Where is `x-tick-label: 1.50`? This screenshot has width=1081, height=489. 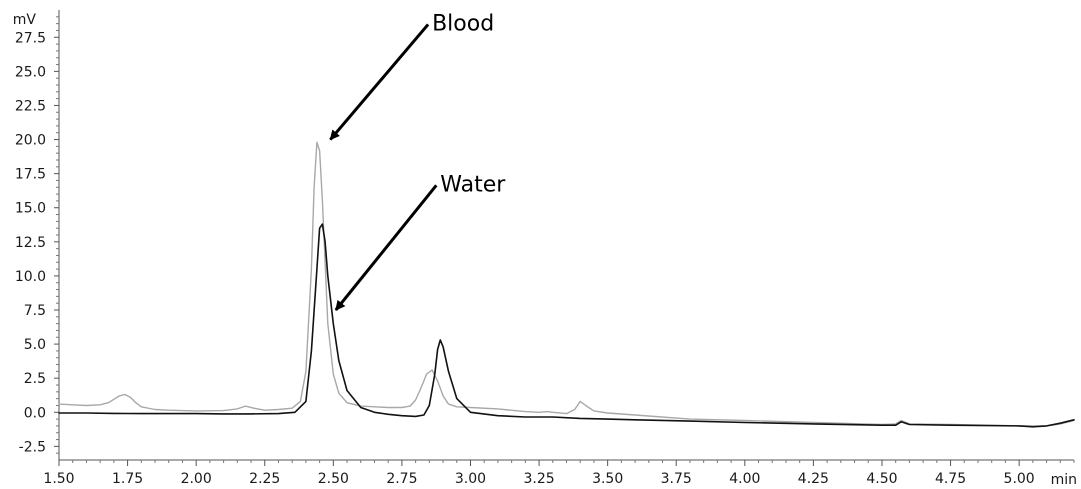
x-tick-label: 1.50 is located at coordinates (58, 479).